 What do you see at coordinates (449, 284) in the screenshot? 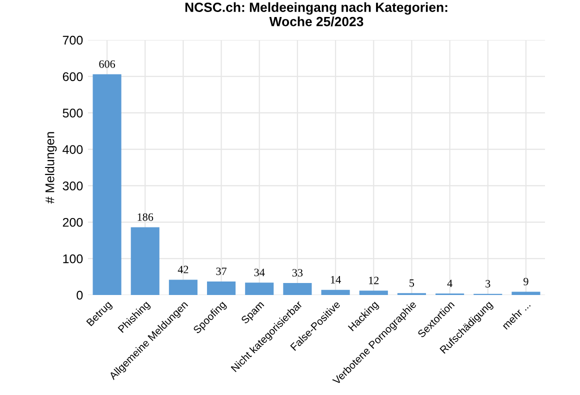
I see `data-label: 4` at bounding box center [449, 284].